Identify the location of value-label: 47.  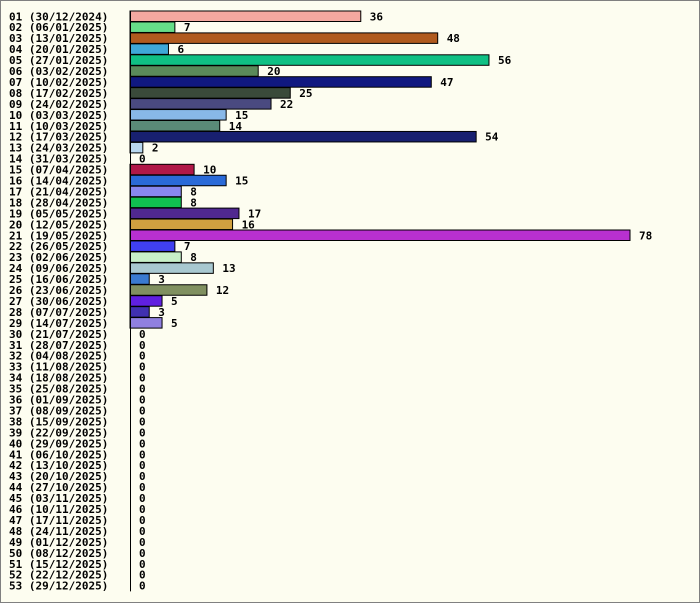
(446, 82).